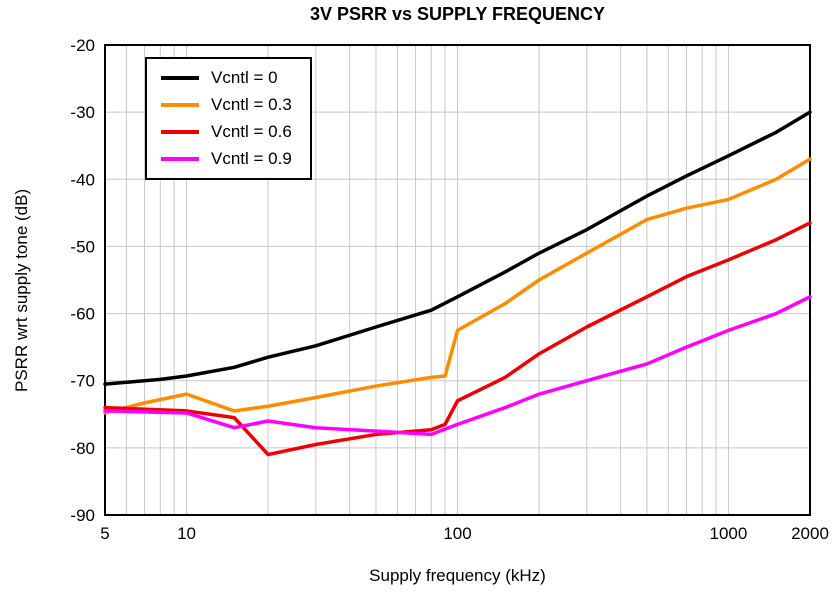 The image size is (839, 603). What do you see at coordinates (82, 515) in the screenshot?
I see `svg-text: -90` at bounding box center [82, 515].